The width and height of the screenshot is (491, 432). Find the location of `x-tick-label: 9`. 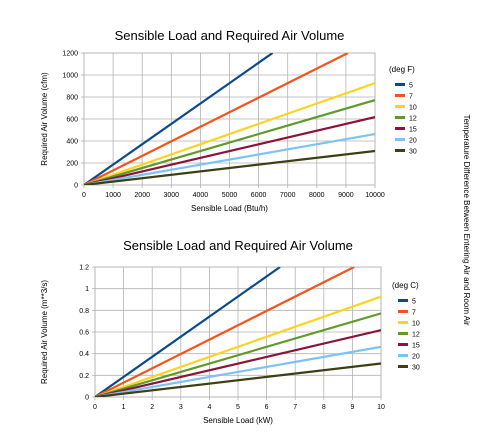

x-tick-label: 9 is located at coordinates (352, 407).